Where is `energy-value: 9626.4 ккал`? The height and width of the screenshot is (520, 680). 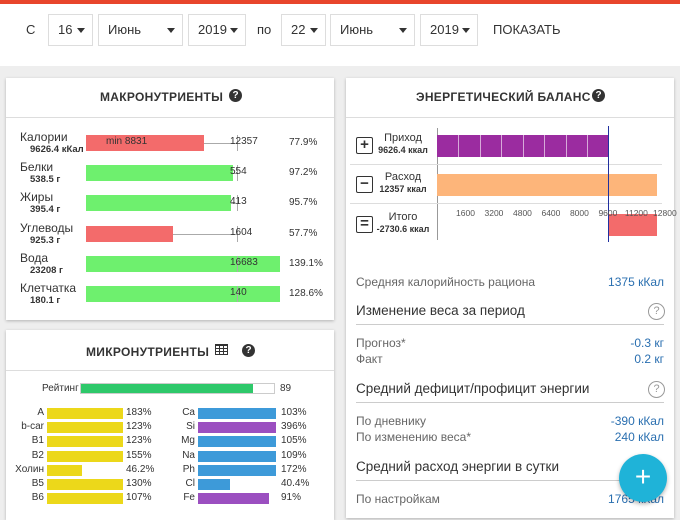
energy-value: 9626.4 ккал is located at coordinates (403, 150).